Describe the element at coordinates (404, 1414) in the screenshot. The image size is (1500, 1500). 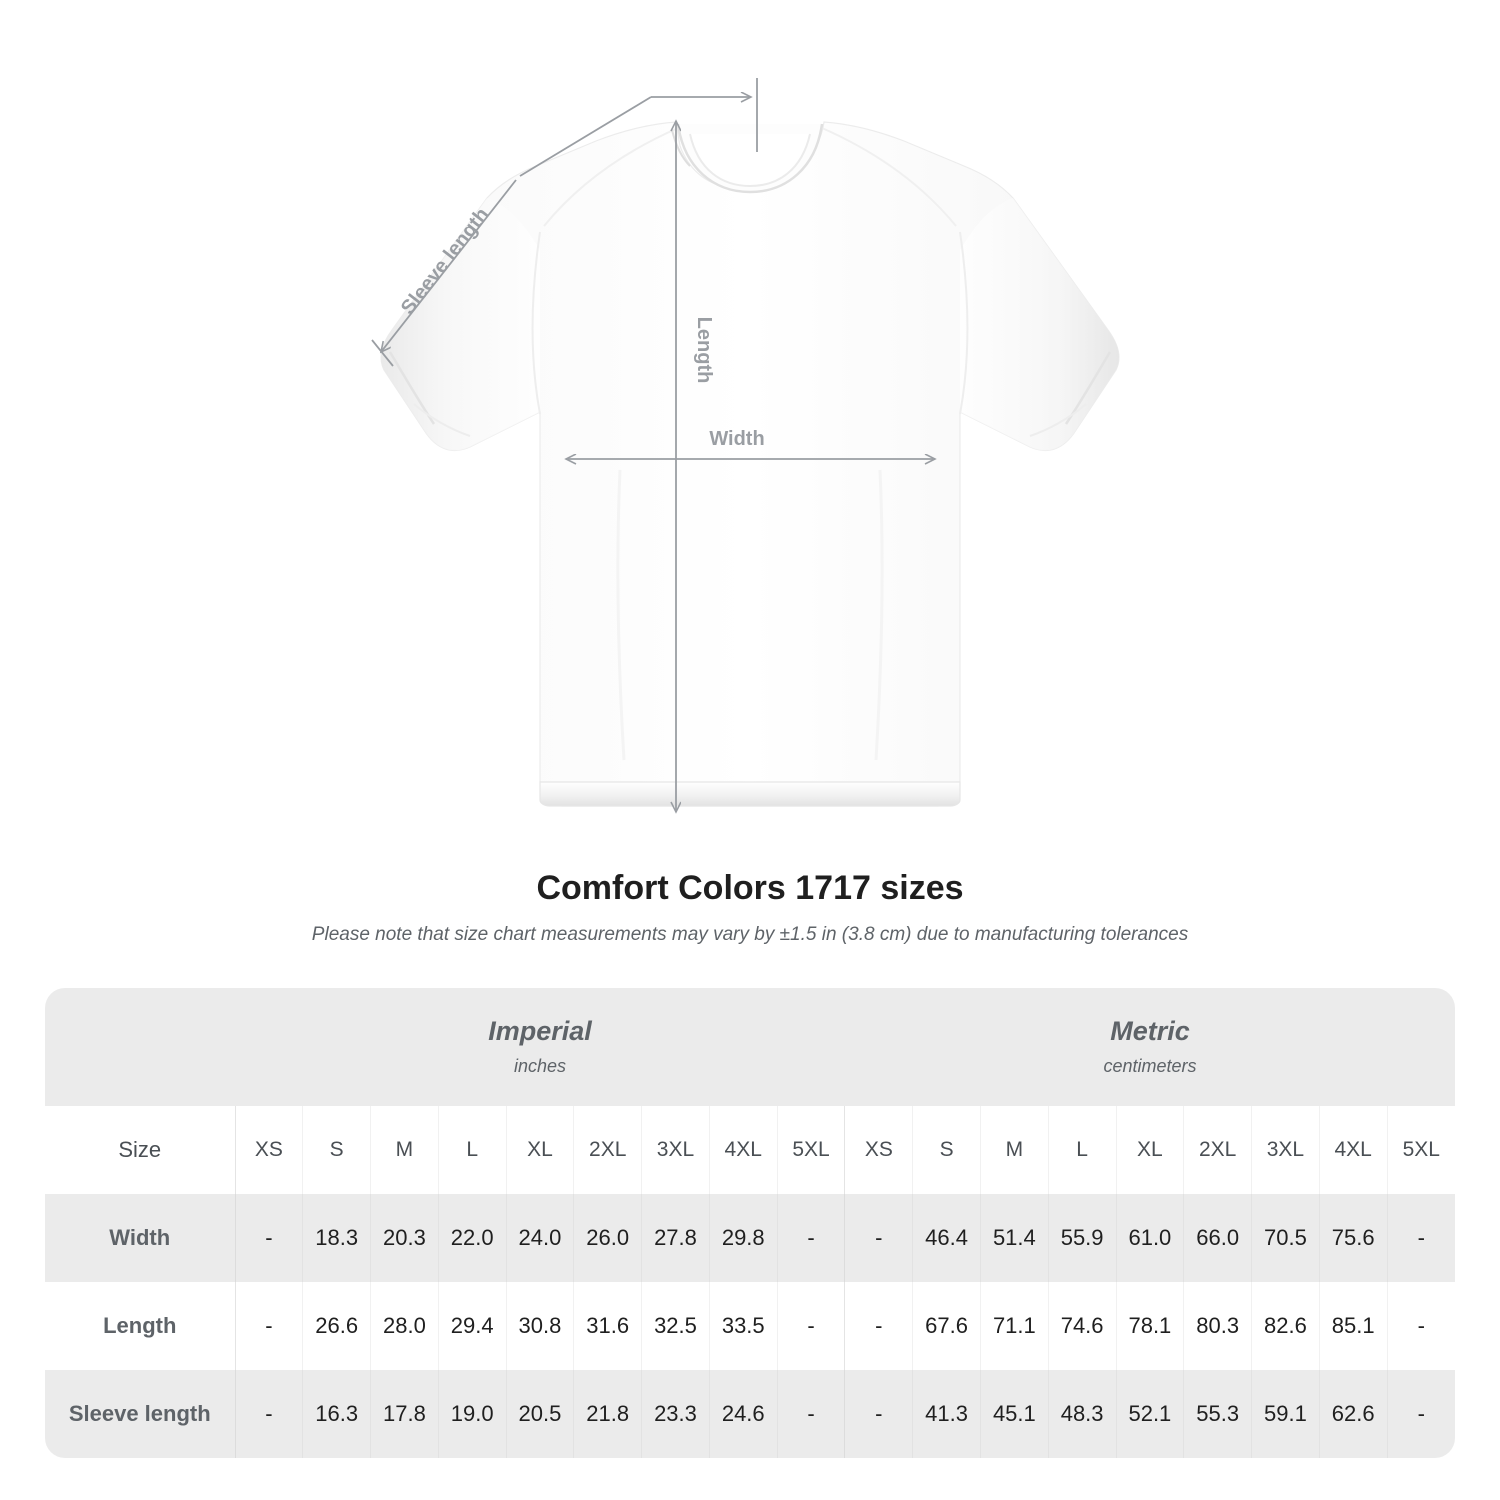
I see `measurement-cell-imperial: 17.8` at that location.